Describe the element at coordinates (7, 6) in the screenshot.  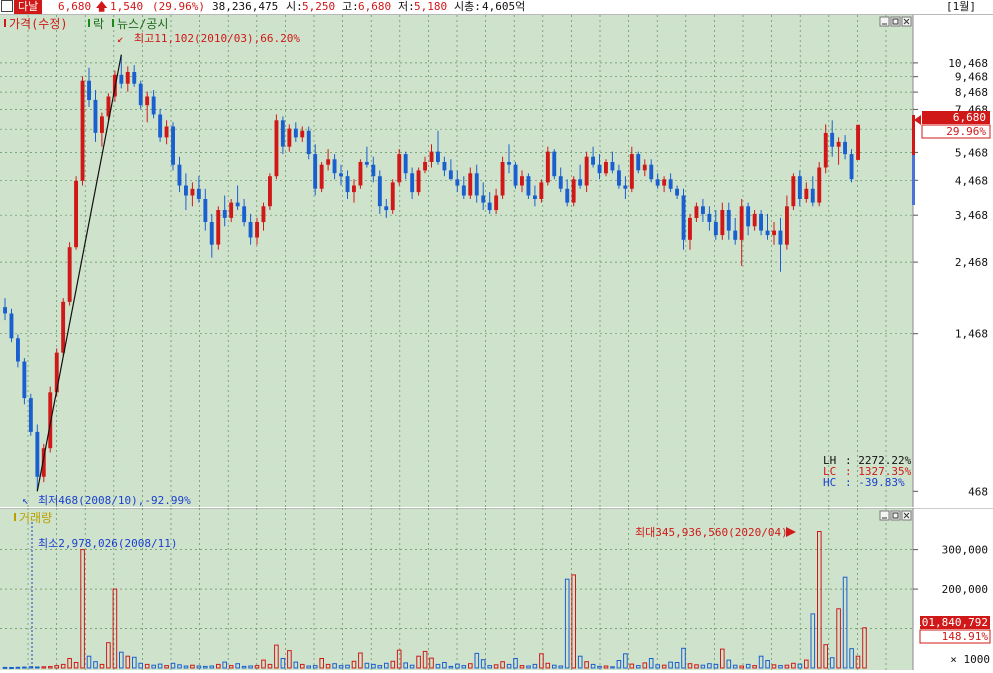
I see `selector-checkbox` at that location.